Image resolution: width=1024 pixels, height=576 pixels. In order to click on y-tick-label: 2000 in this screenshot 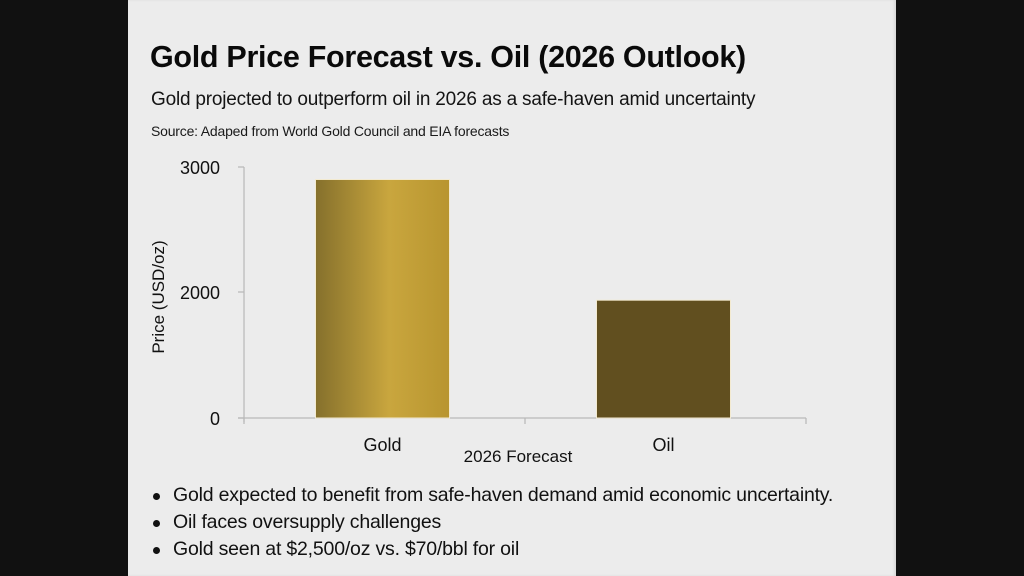, I will do `click(200, 293)`.